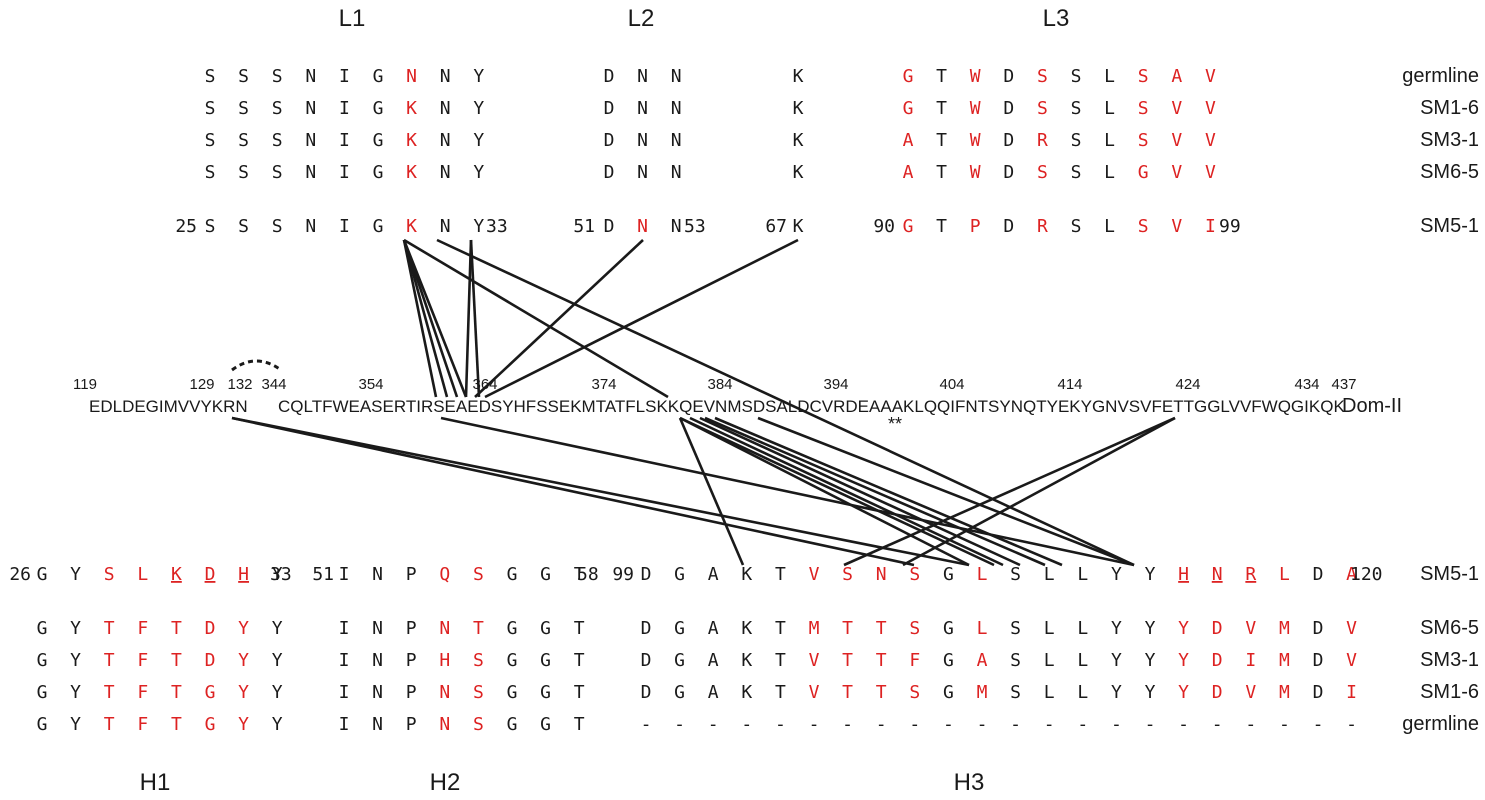  Describe the element at coordinates (370, 384) in the screenshot. I see `domain-tick: 354` at that location.